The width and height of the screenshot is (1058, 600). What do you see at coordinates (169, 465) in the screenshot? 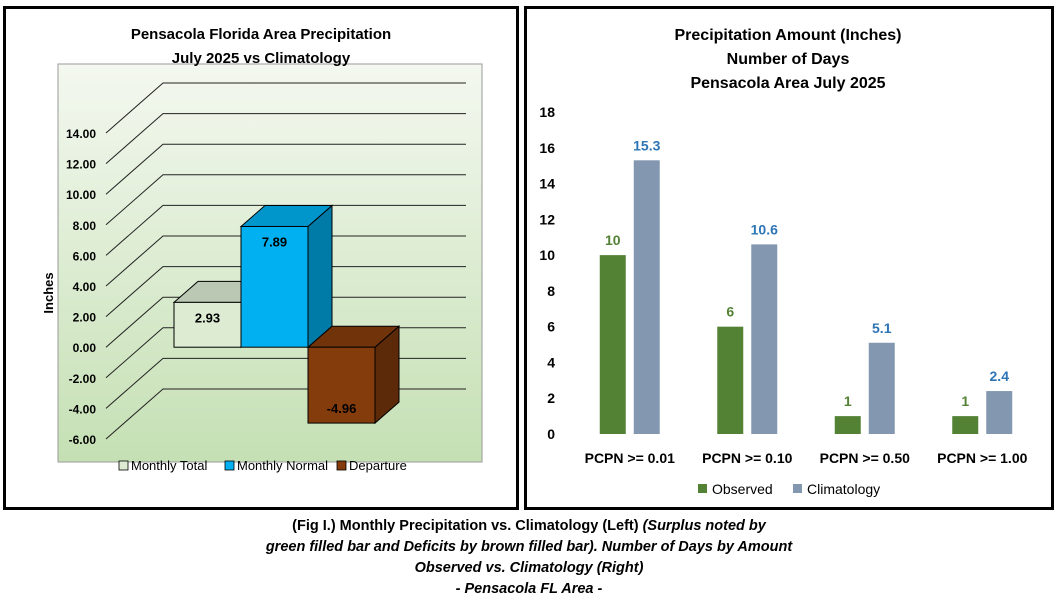
I see `legend-label-monthly-total: Monthly Total` at bounding box center [169, 465].